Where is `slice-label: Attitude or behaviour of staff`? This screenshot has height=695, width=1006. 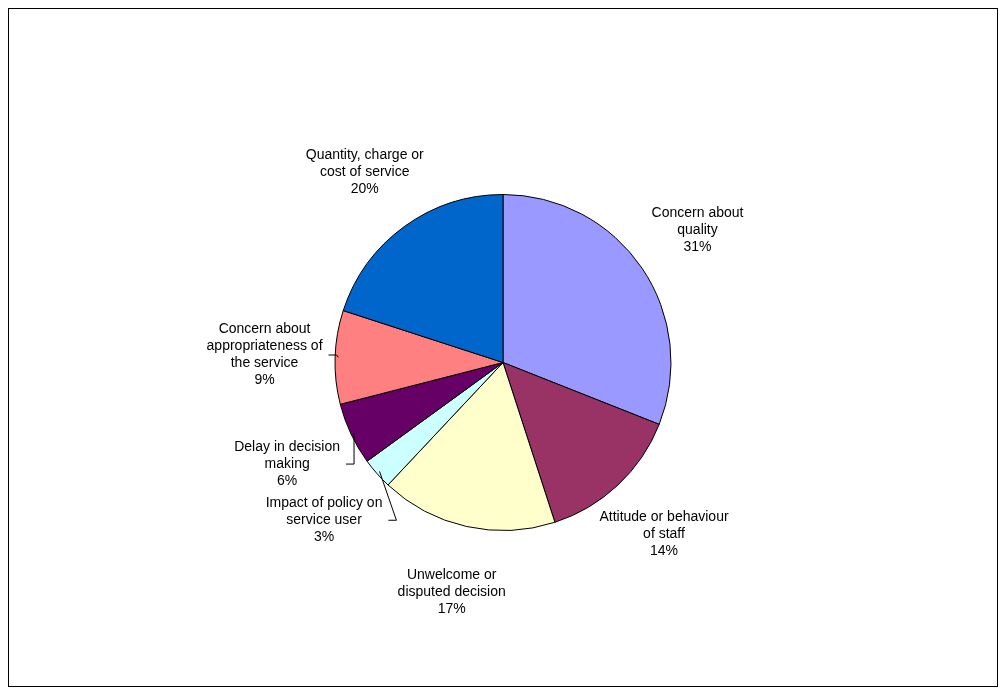
slice-label: Attitude or behaviour of staff is located at coordinates (664, 524).